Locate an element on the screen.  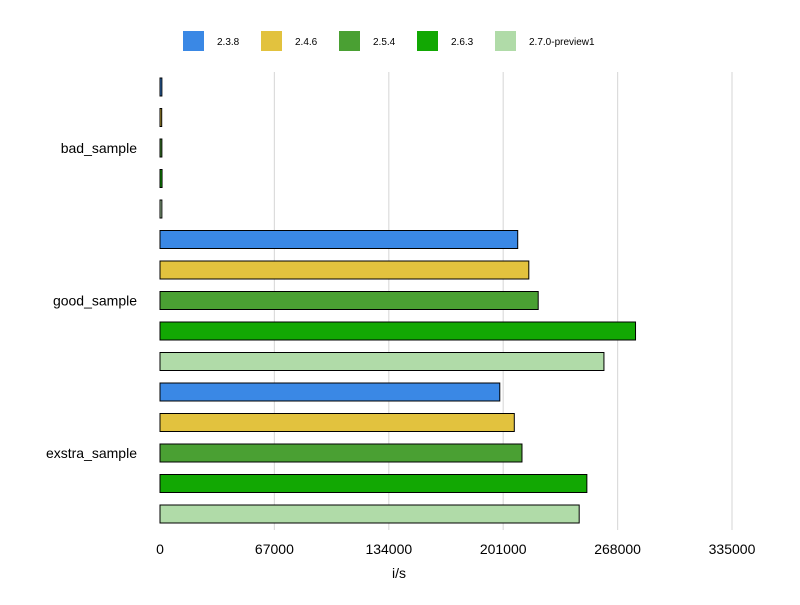
x-tick-label-2: 134000 is located at coordinates (388, 549).